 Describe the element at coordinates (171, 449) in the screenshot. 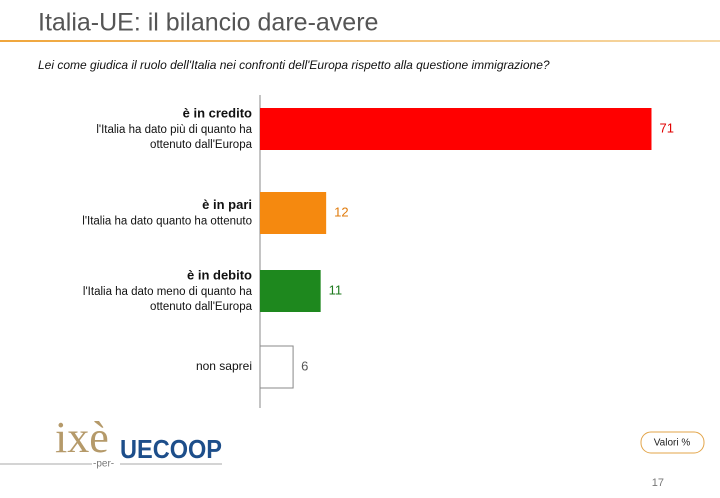

I see `logo-right: UECOOP` at that location.